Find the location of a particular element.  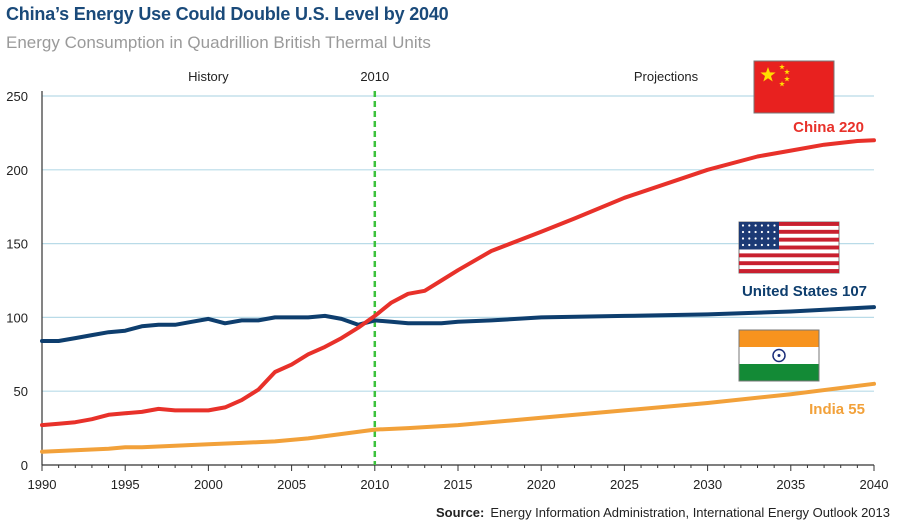

x-tick-label: 2035 is located at coordinates (790, 484).